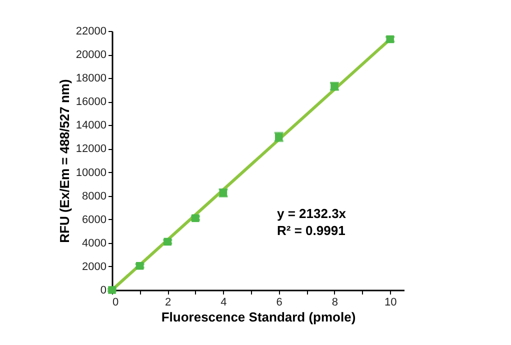 This screenshot has width=511, height=345. I want to click on y-tick-label: 16000, so click(91, 102).